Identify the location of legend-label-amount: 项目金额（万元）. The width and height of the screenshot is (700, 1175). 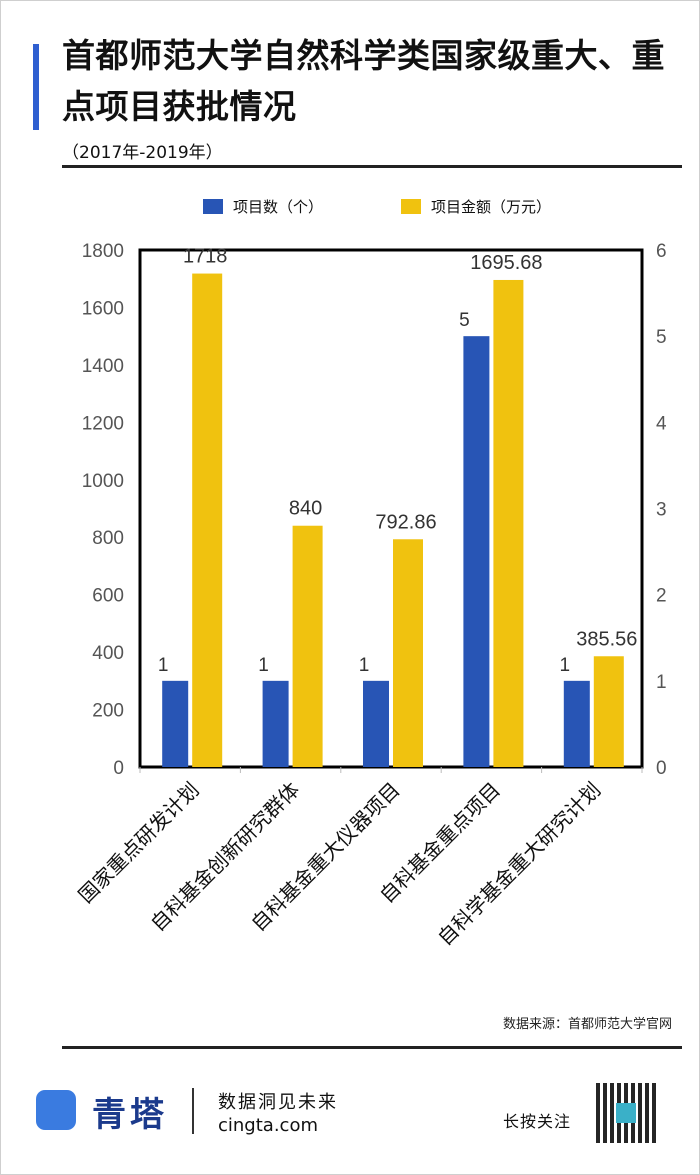
(491, 207).